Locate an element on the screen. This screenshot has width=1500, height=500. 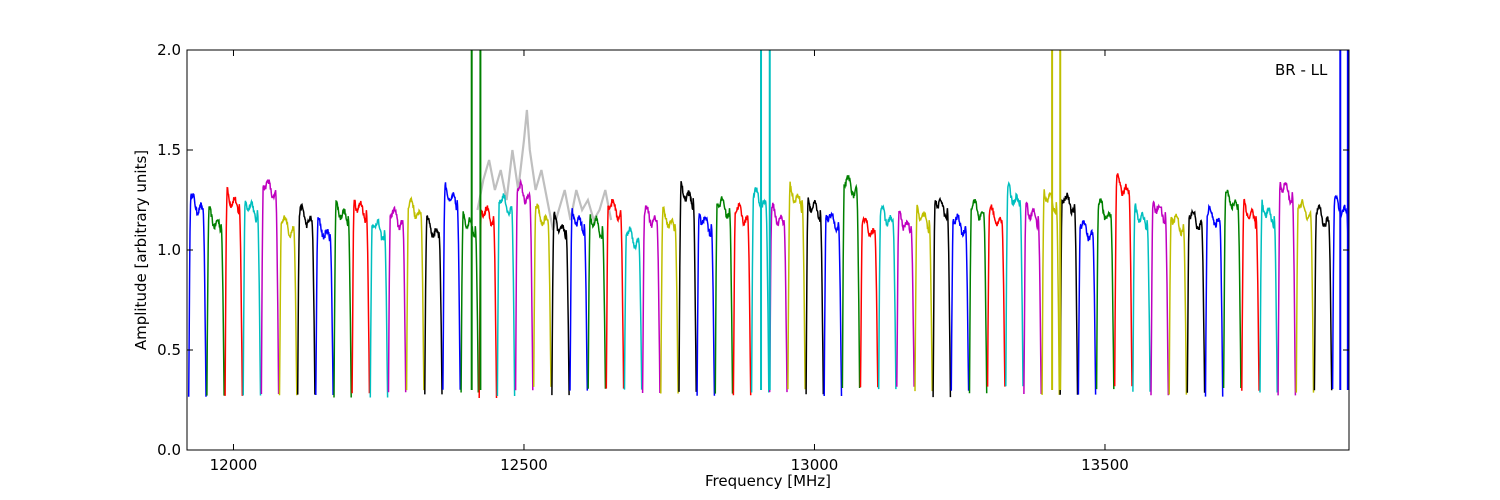
x-tick-label: 12500 is located at coordinates (524, 465).